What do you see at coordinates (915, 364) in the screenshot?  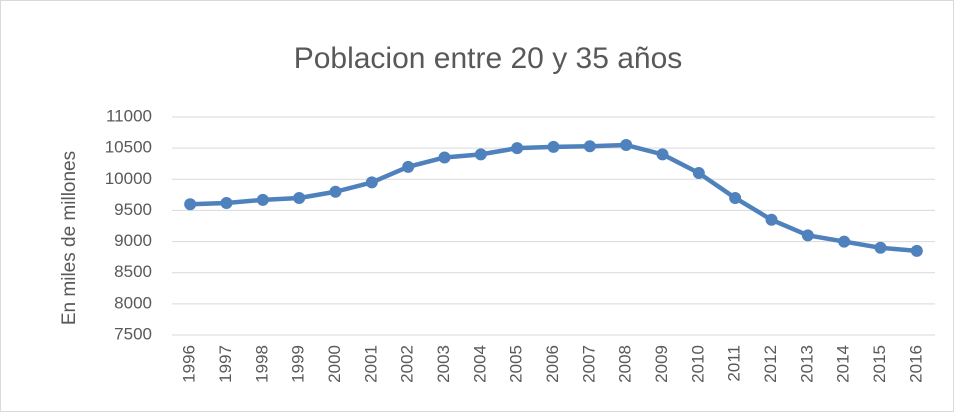 I see `x-tick-label: 2016` at bounding box center [915, 364].